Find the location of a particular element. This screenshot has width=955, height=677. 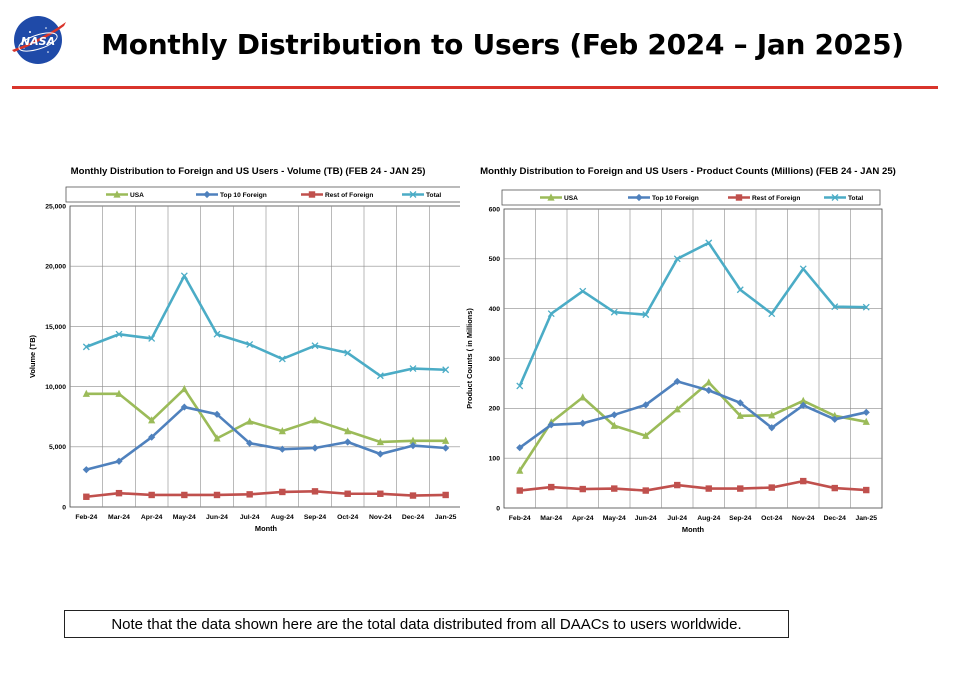

x-tick-label: Mar-24 is located at coordinates (119, 517).